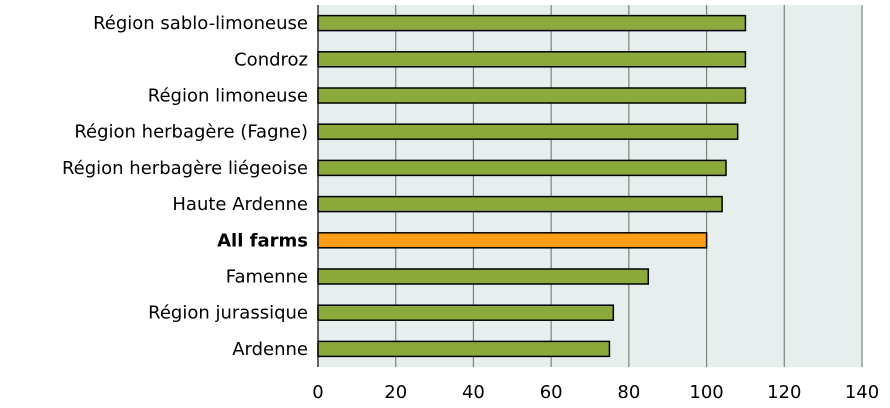 The image size is (890, 408). Describe the element at coordinates (706, 392) in the screenshot. I see `x-tick-label: 100` at that location.